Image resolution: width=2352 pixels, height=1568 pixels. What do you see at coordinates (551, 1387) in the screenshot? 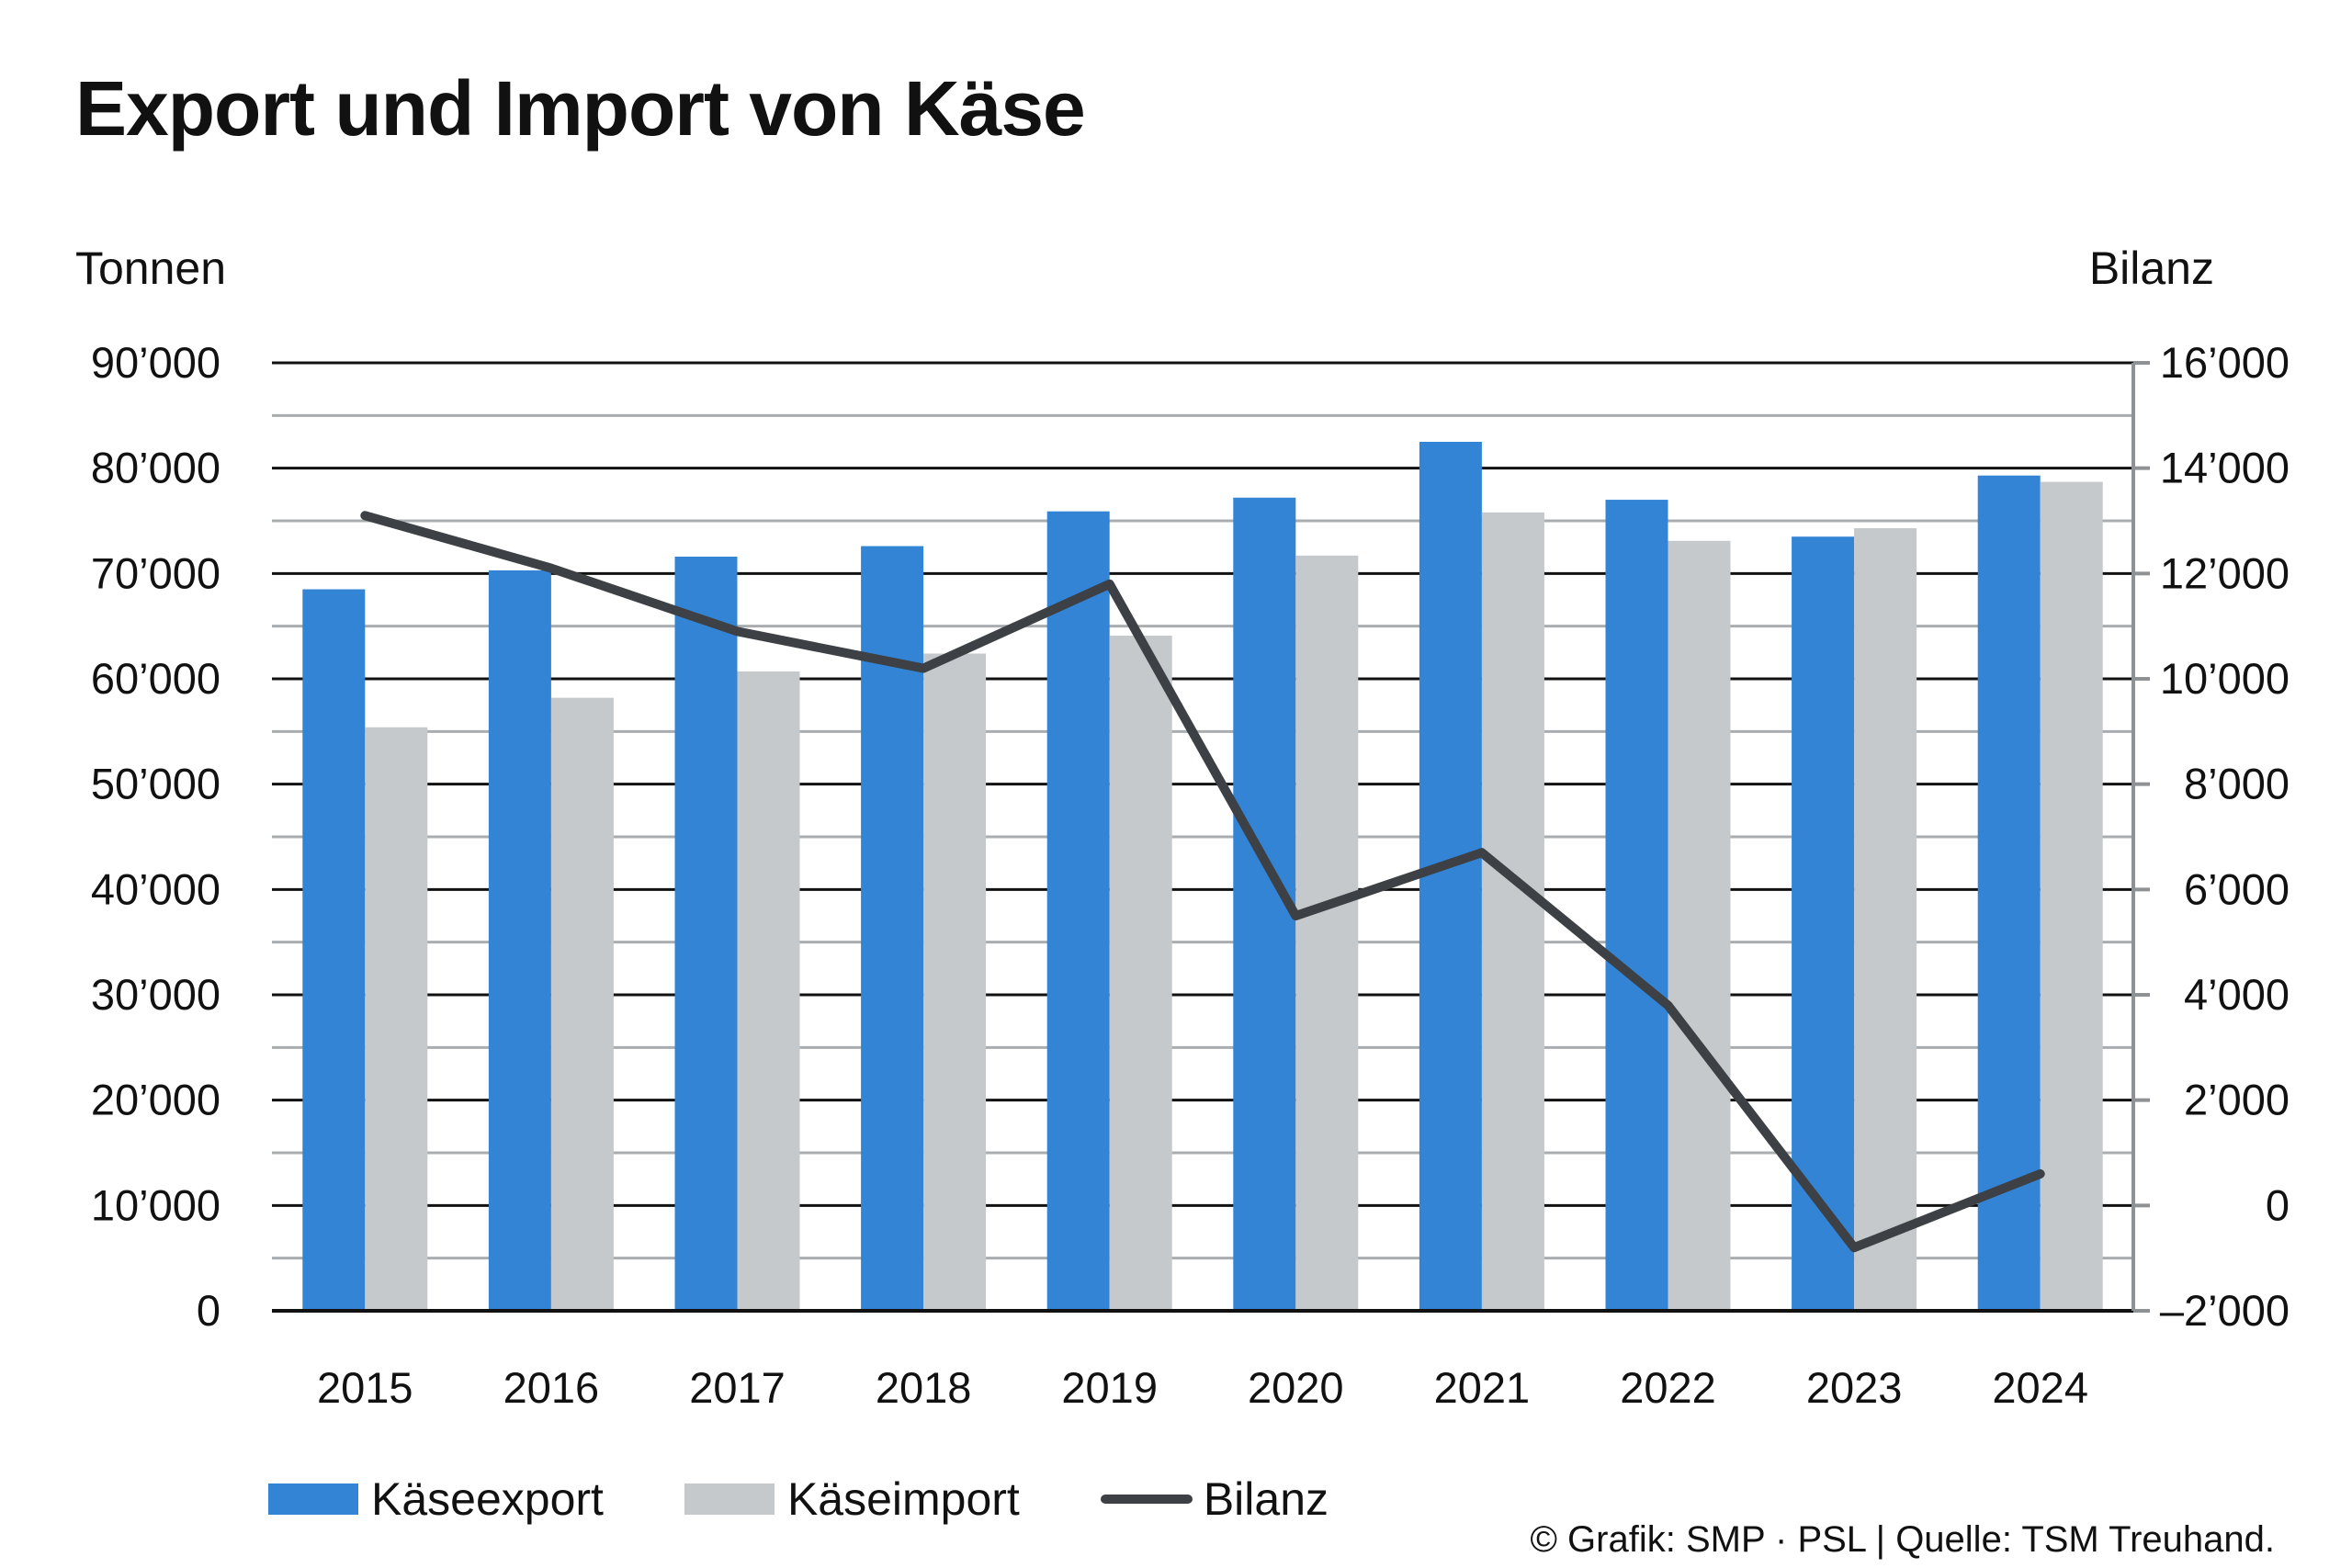
I see `x-tick-label: 2016` at bounding box center [551, 1387].